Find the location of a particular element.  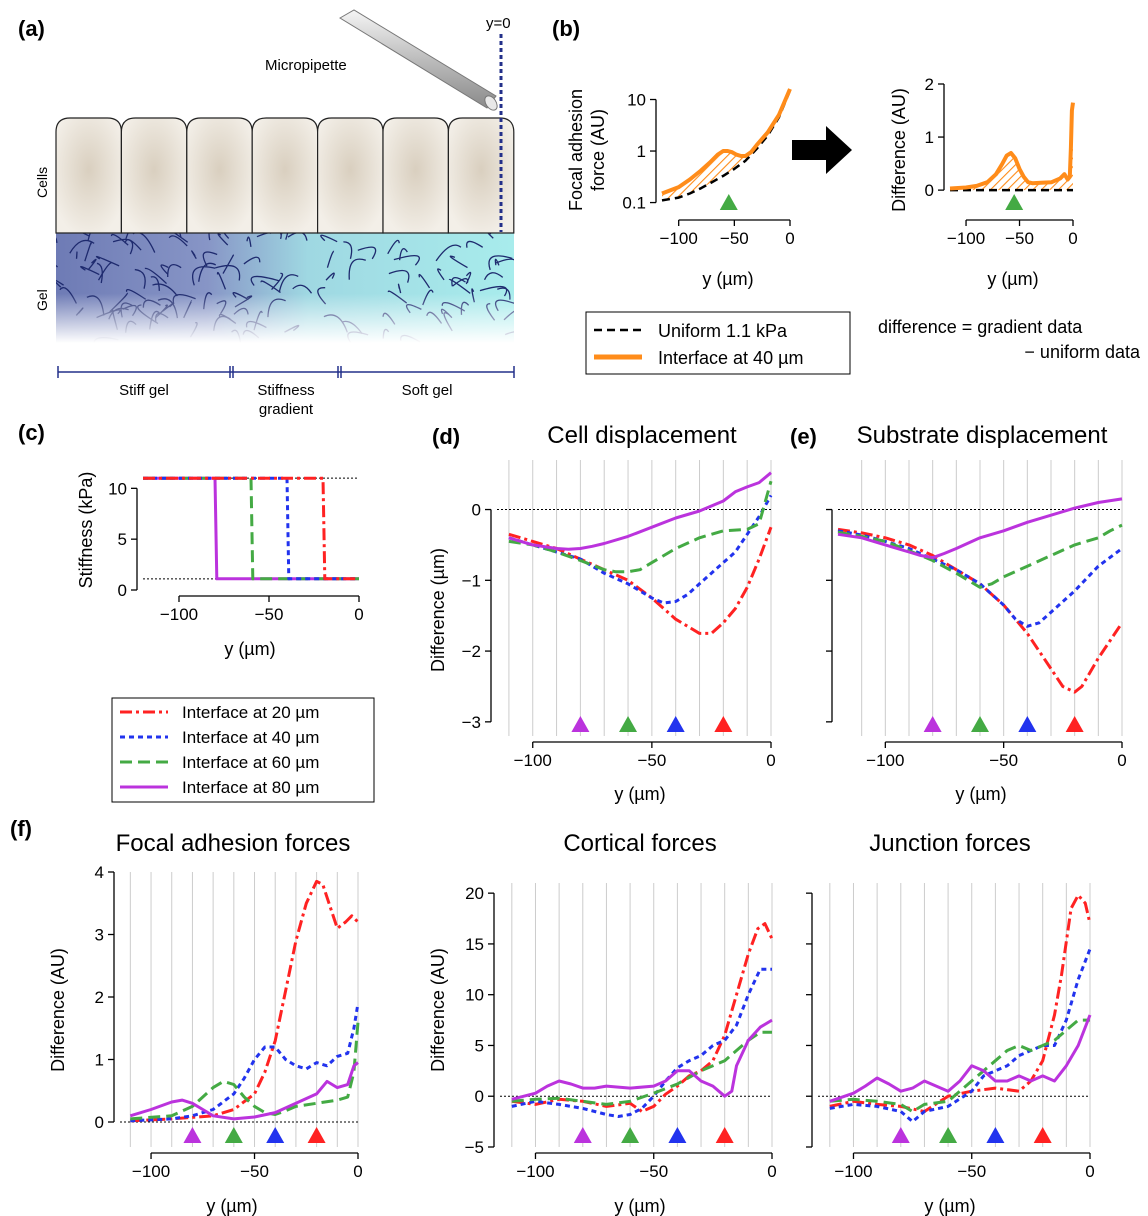

interface-legend-box is located at coordinates (243, 750).